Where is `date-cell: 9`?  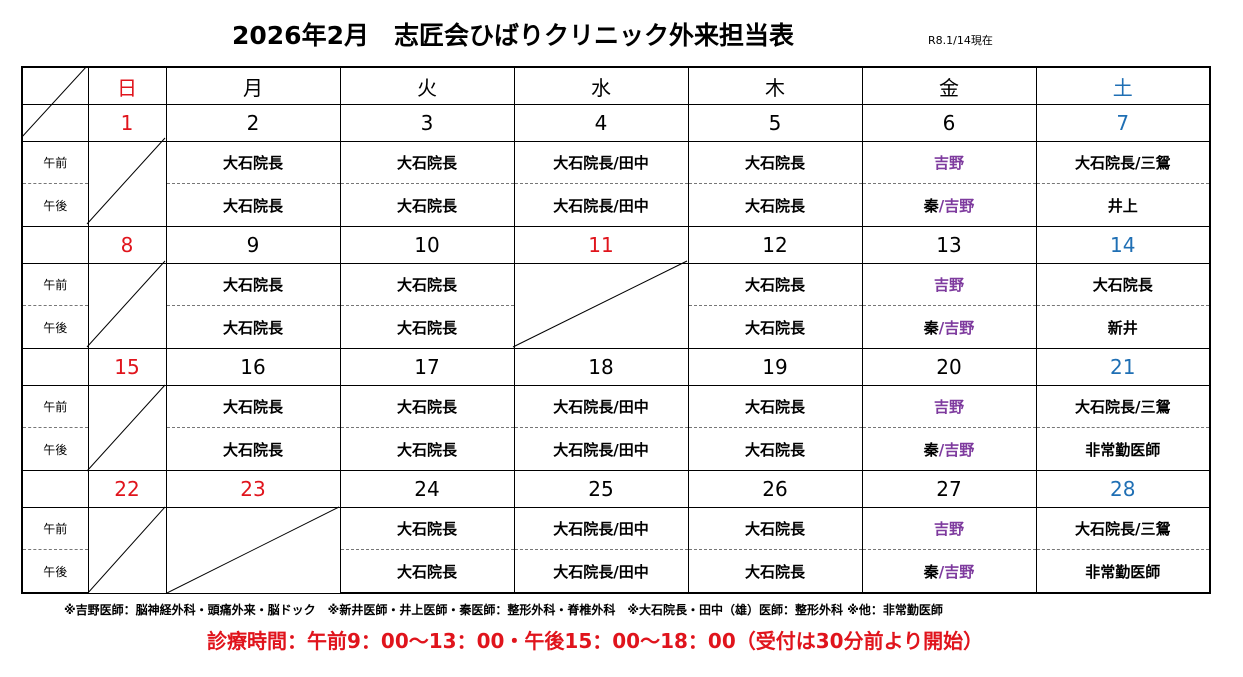 date-cell: 9 is located at coordinates (253, 245).